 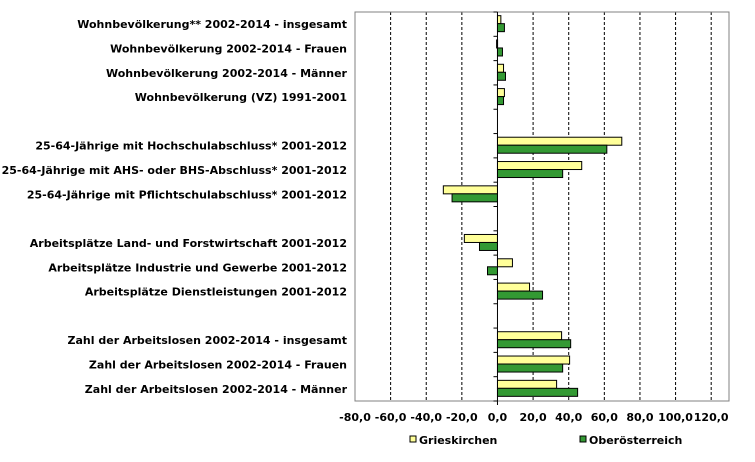 What do you see at coordinates (391, 417) in the screenshot?
I see `x-tick-label: -60,0` at bounding box center [391, 417].